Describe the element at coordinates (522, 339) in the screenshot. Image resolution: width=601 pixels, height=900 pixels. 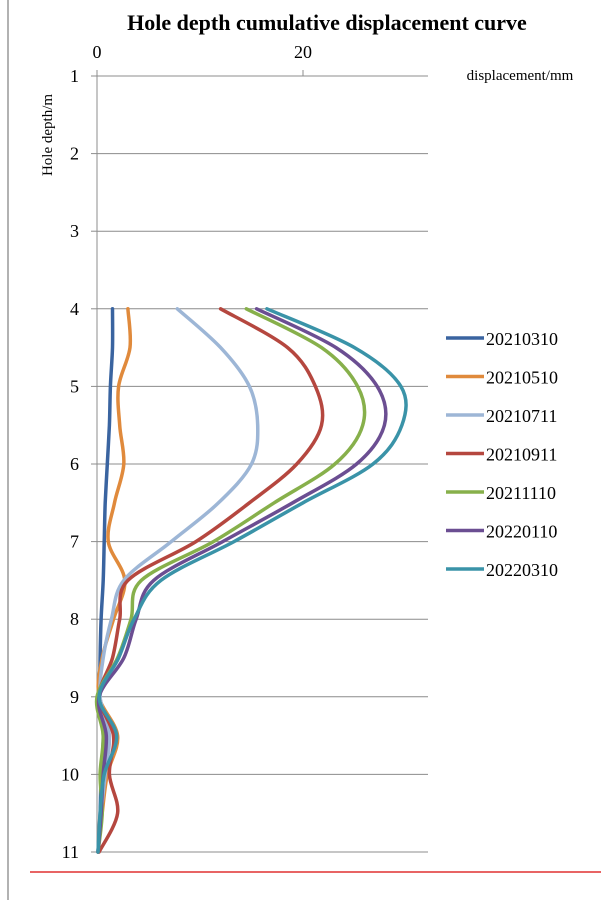
I see `legend-label-20210310: 20210310` at that location.